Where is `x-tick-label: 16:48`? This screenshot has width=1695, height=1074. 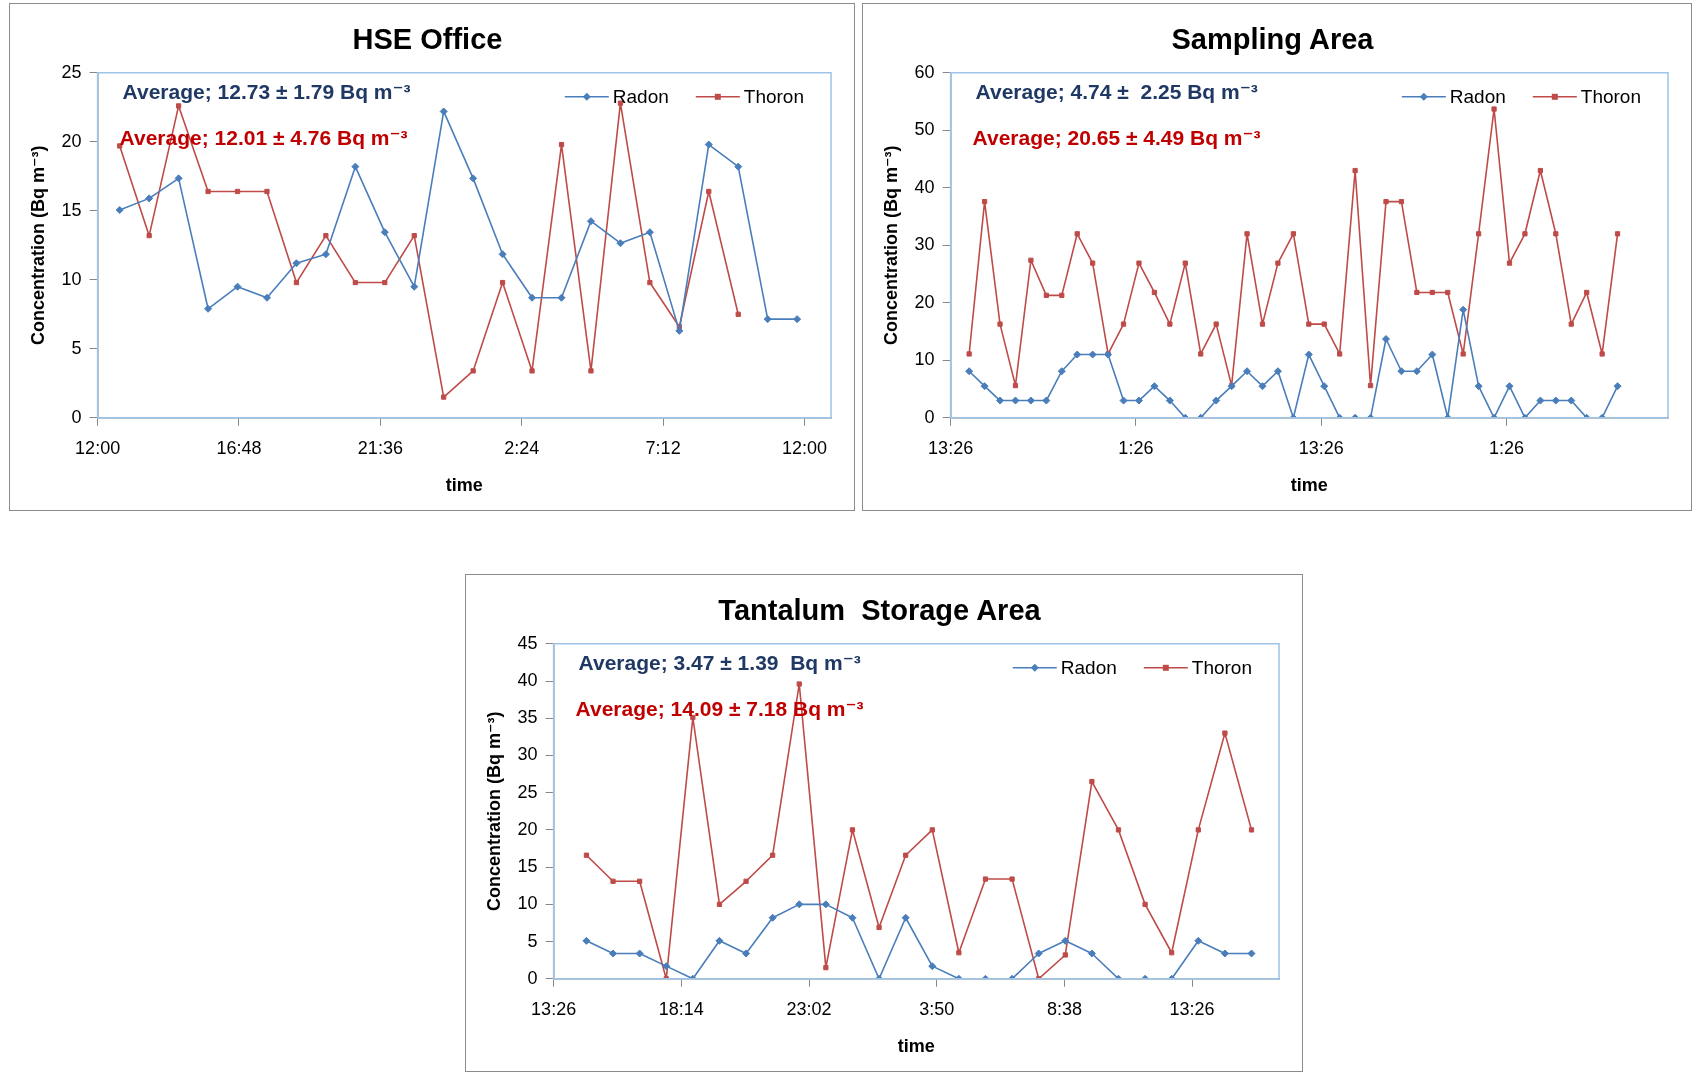 x-tick-label: 16:48 is located at coordinates (239, 447).